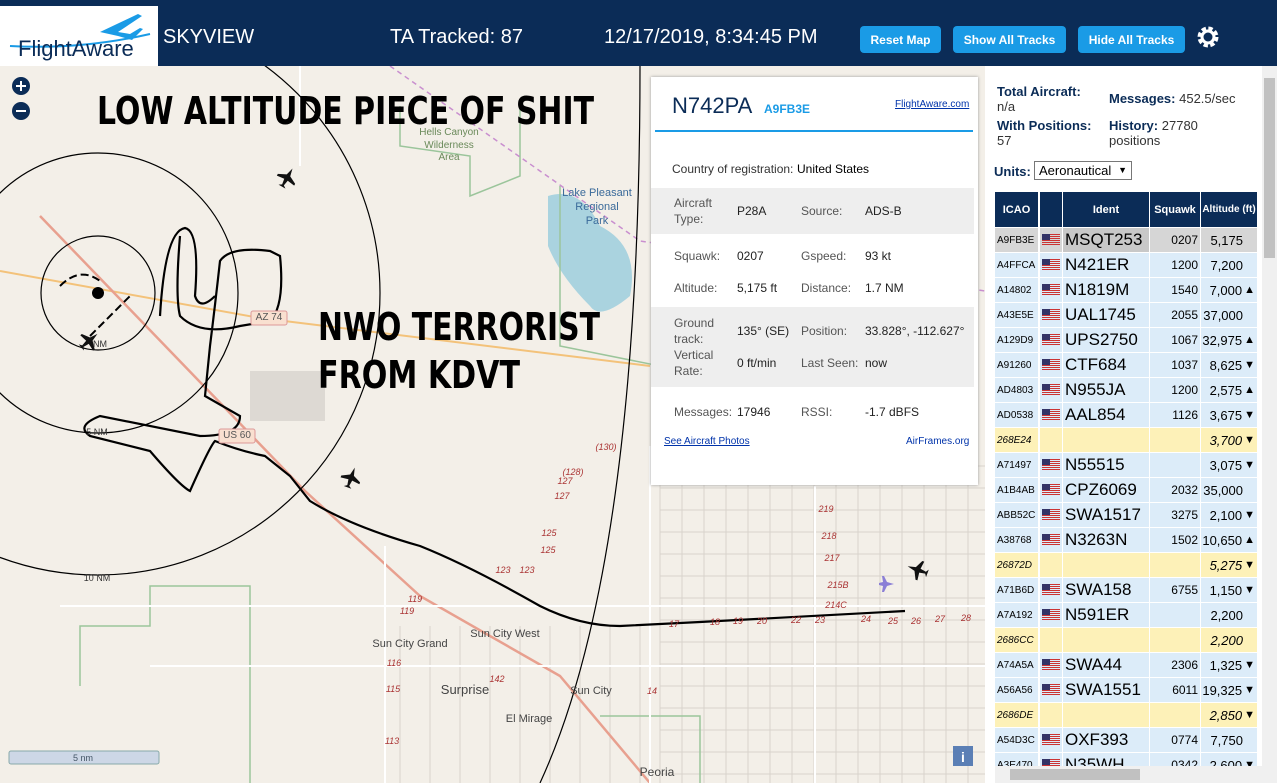  I want to click on table-row: A43E5E UAL1745 2055 37,000, so click(1126, 315).